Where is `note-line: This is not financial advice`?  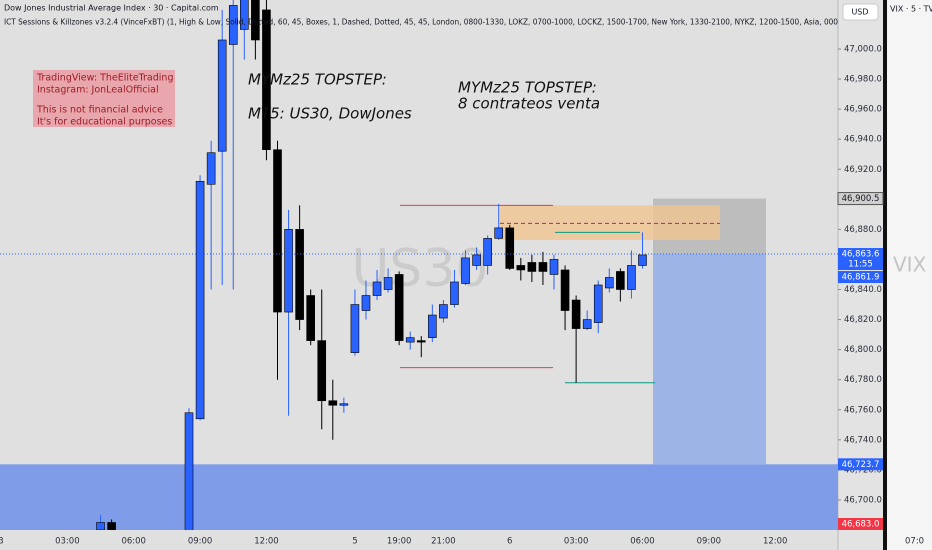
note-line: This is not financial advice is located at coordinates (99, 110).